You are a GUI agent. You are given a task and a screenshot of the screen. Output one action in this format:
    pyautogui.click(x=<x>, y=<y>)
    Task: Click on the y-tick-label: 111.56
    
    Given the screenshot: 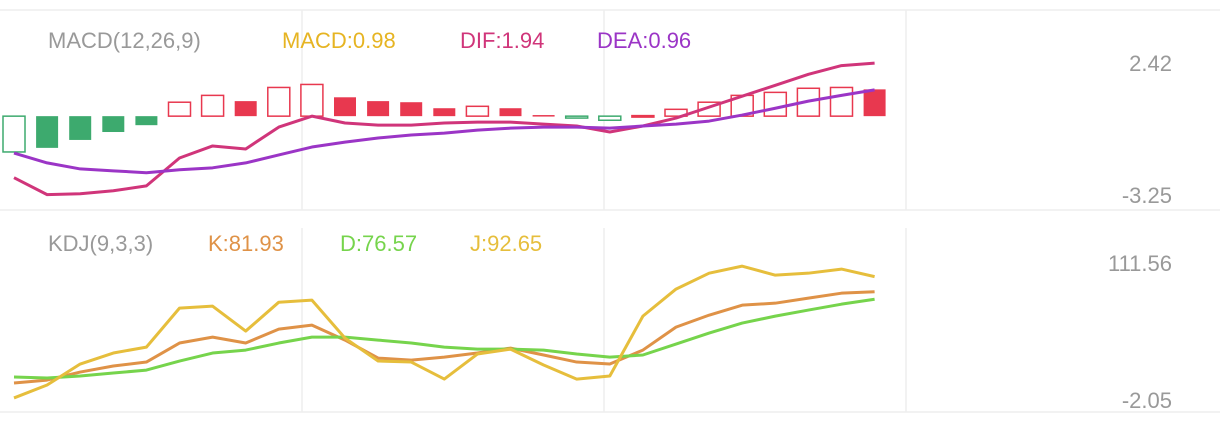 What is the action you would take?
    pyautogui.click(x=1140, y=263)
    